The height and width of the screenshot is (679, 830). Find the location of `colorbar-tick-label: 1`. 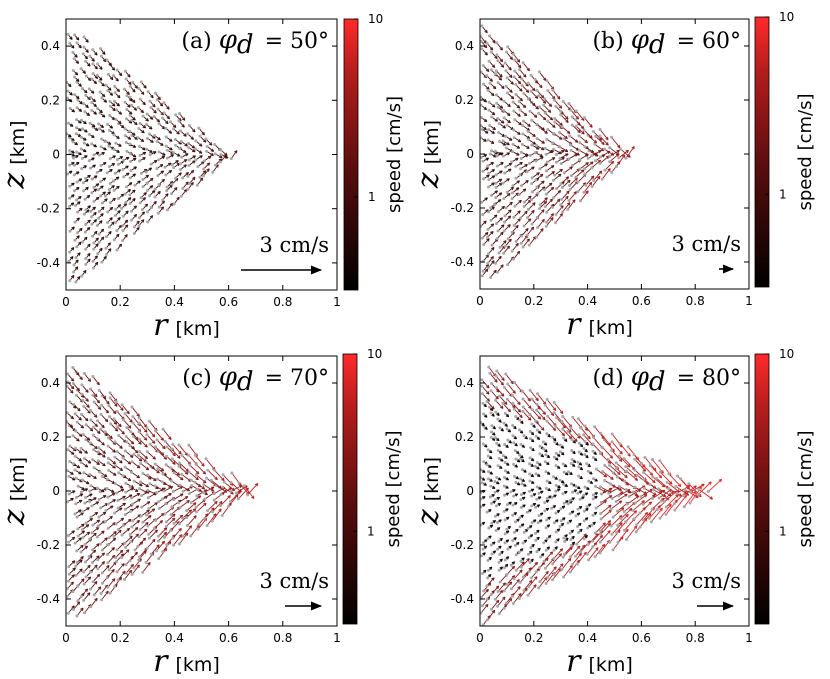

colorbar-tick-label: 1 is located at coordinates (783, 194).